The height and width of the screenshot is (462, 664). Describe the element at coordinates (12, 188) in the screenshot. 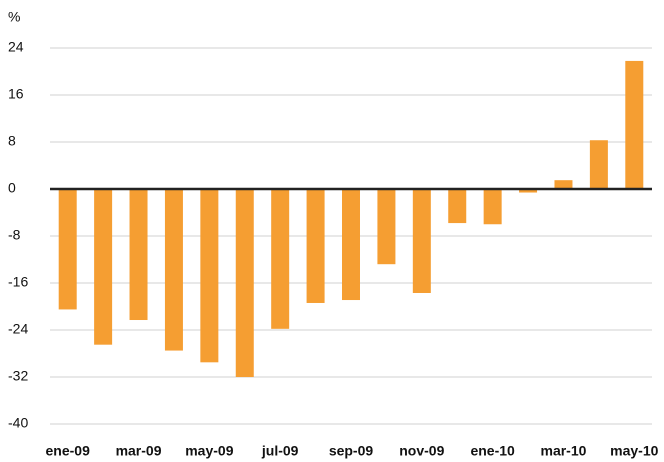

I see `y-tick-label: 0` at that location.